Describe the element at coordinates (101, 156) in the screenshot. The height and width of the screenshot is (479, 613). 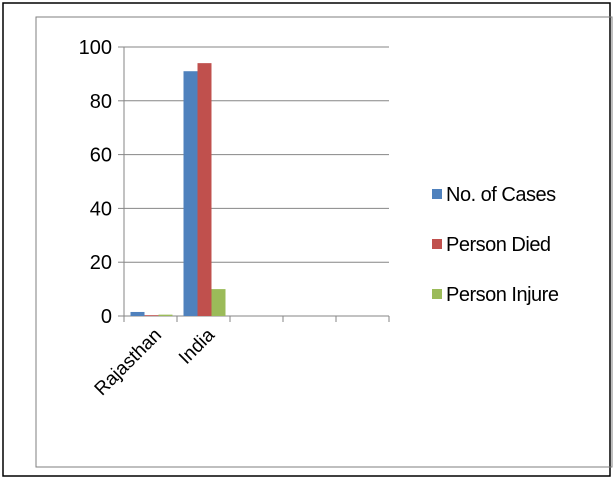
I see `y-tick-label: 60` at that location.